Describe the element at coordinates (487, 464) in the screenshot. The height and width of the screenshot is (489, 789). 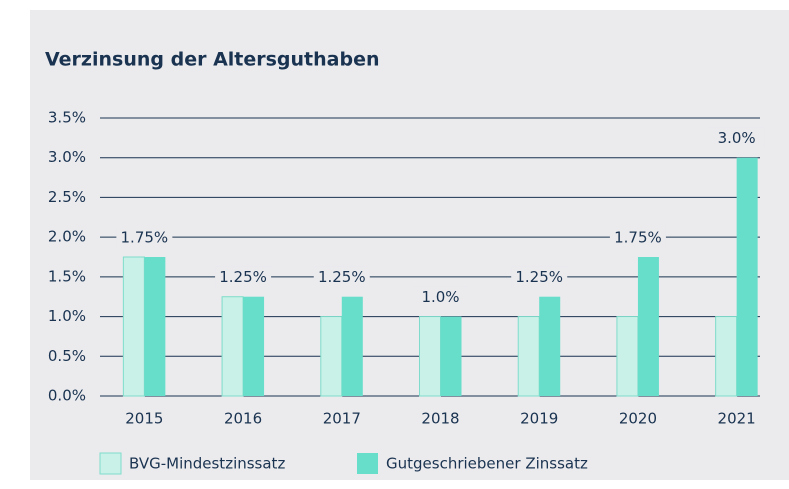
I see `legend-label: Gutgeschriebener Zinssatz` at that location.